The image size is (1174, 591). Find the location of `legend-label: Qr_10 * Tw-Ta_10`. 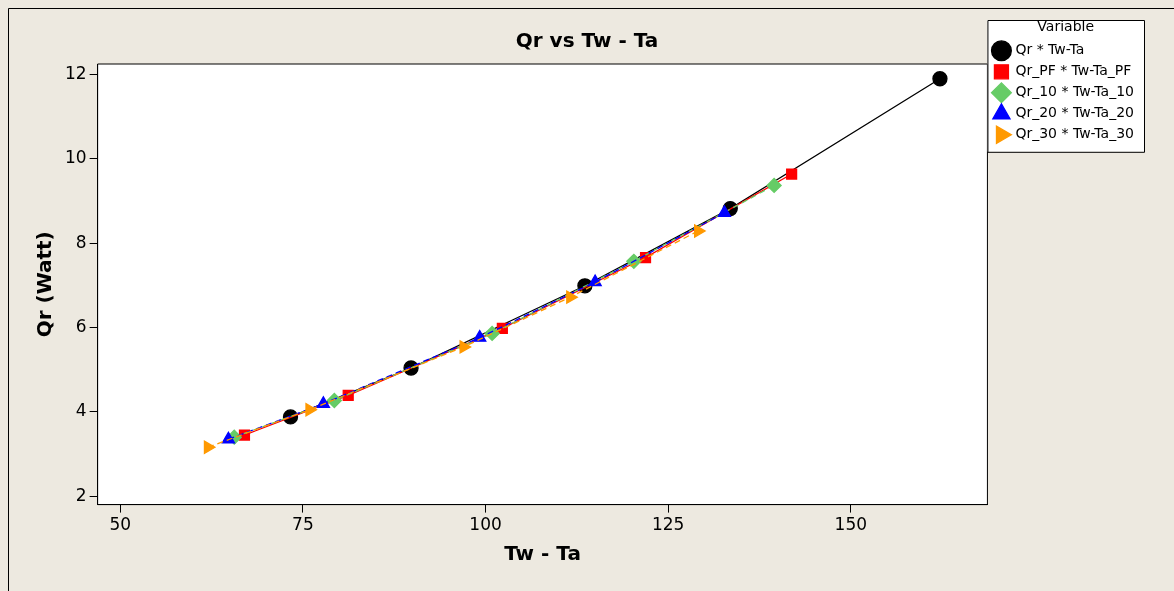

legend-label: Qr_10 * Tw-Ta_10 is located at coordinates (1075, 91).